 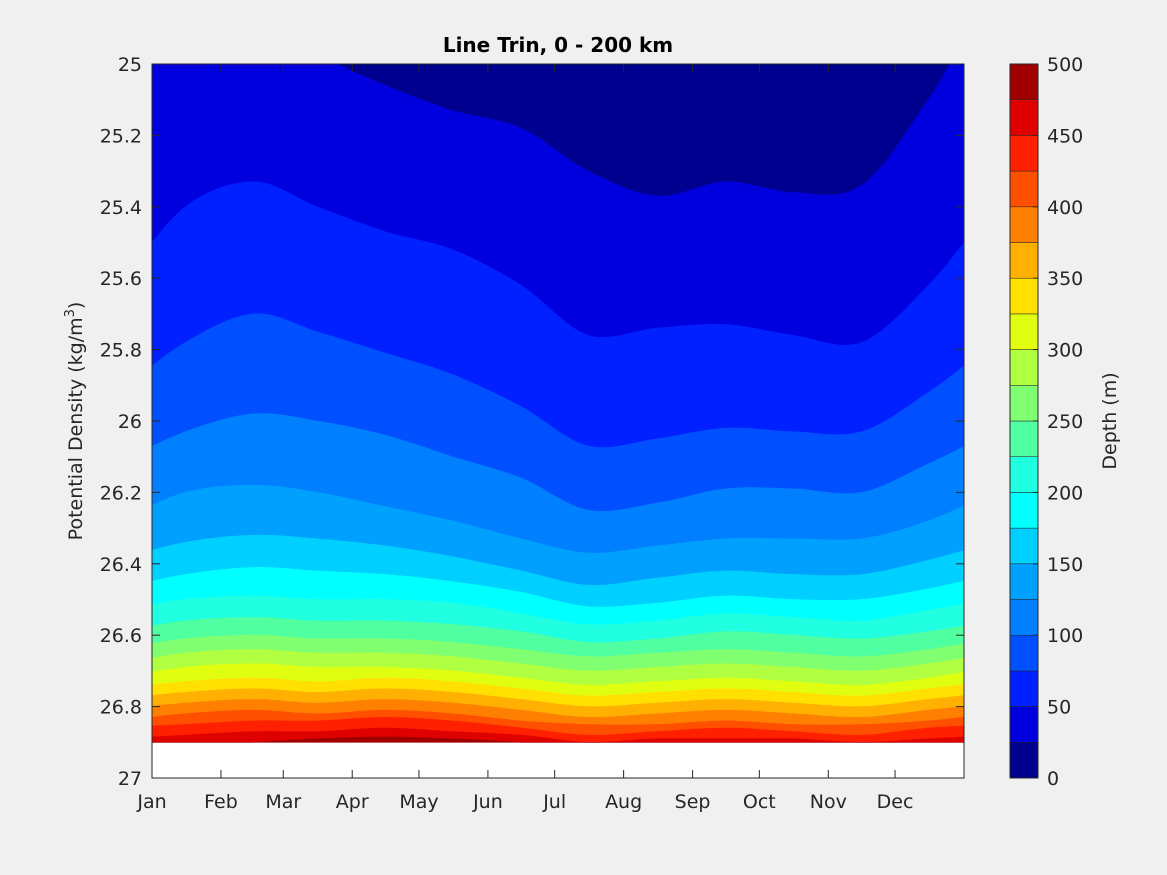 I want to click on x-tick-label: Mar, so click(x=283, y=802).